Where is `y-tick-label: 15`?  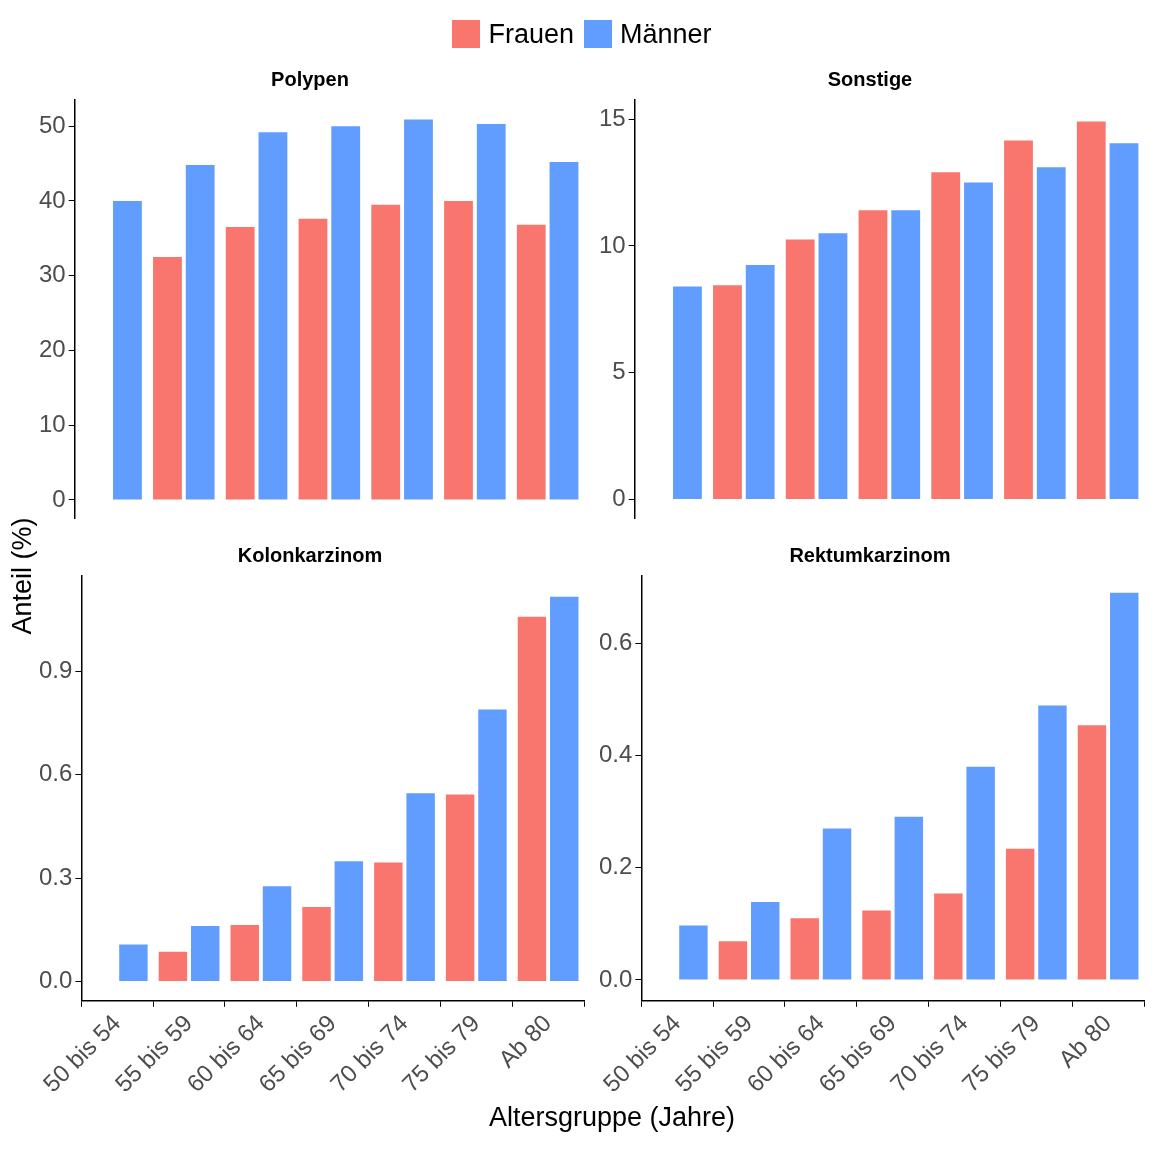 y-tick-label: 15 is located at coordinates (612, 117).